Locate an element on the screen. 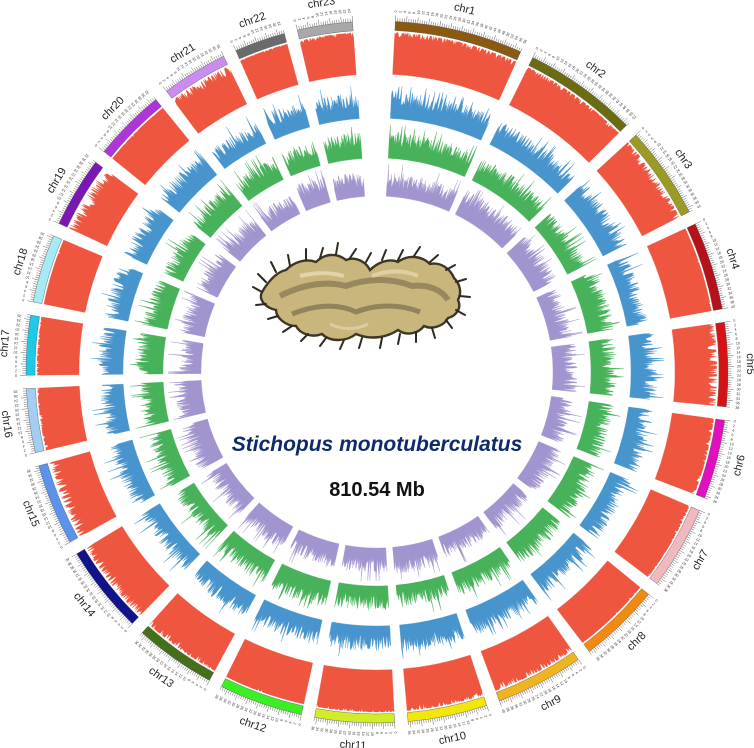  track-1-chr10 is located at coordinates (443, 682).